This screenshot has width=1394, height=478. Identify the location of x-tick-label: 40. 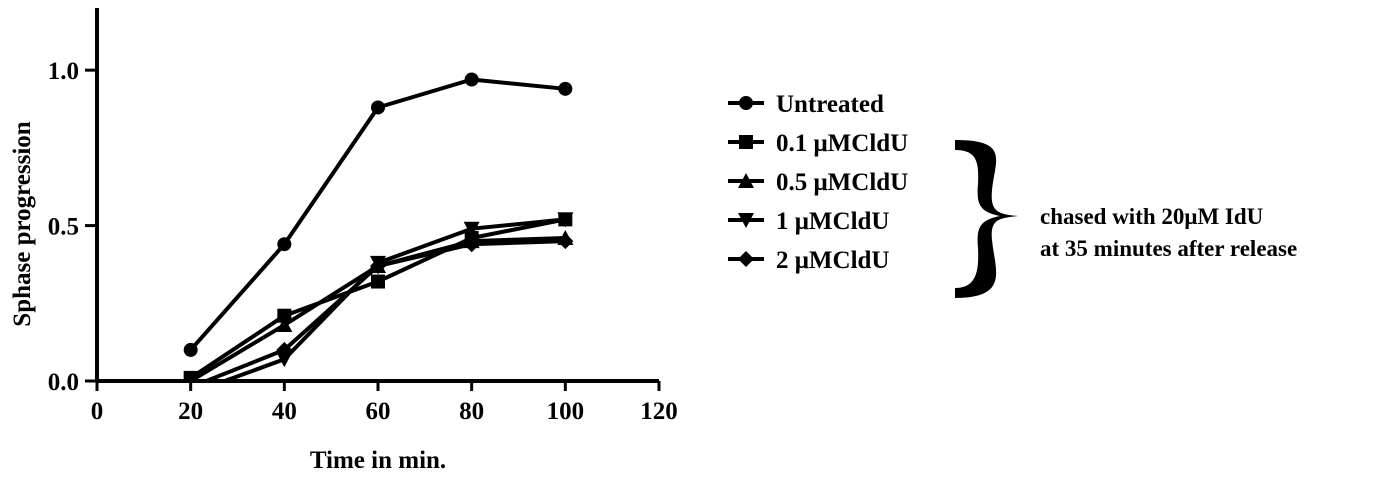
(284, 411).